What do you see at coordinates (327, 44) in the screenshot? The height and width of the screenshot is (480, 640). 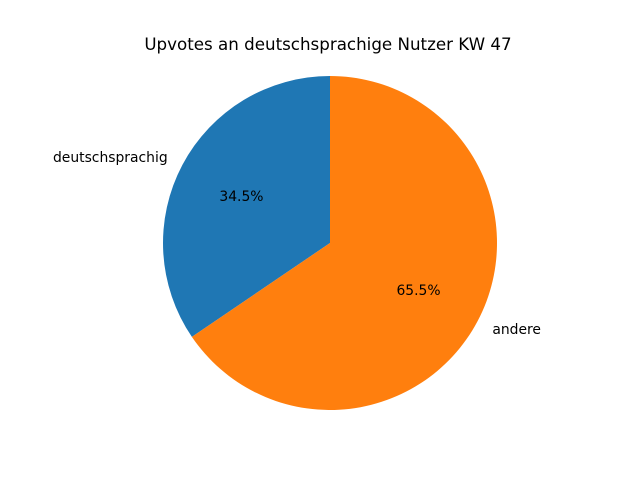 I see `chart-title: Upvotes an deutschsprachige Nutzer KW 47` at bounding box center [327, 44].